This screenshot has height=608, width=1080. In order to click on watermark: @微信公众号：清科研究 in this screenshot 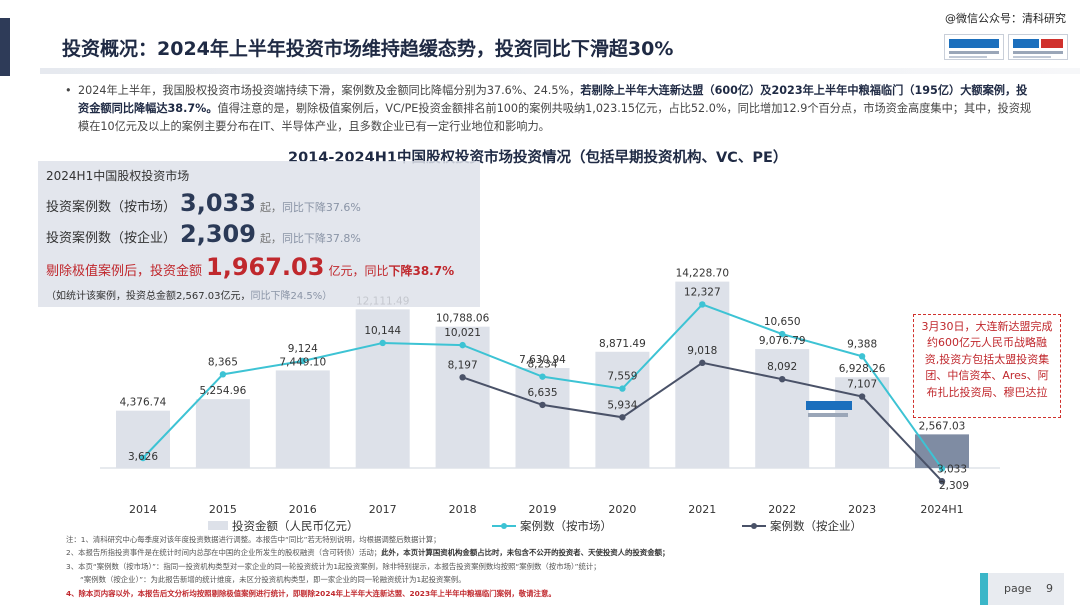, I will do `click(1005, 18)`.